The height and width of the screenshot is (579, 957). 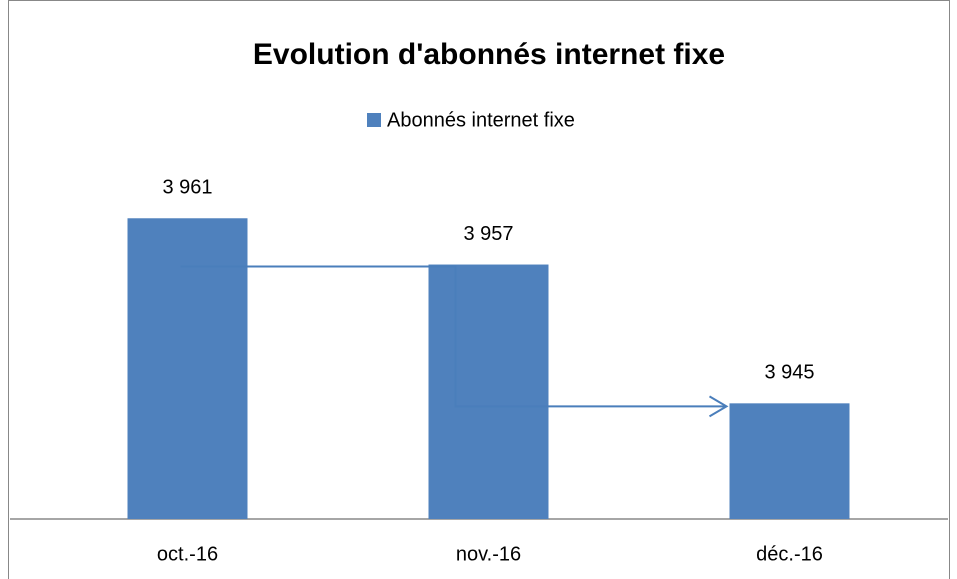 What do you see at coordinates (789, 373) in the screenshot?
I see `data-label: 3 945` at bounding box center [789, 373].